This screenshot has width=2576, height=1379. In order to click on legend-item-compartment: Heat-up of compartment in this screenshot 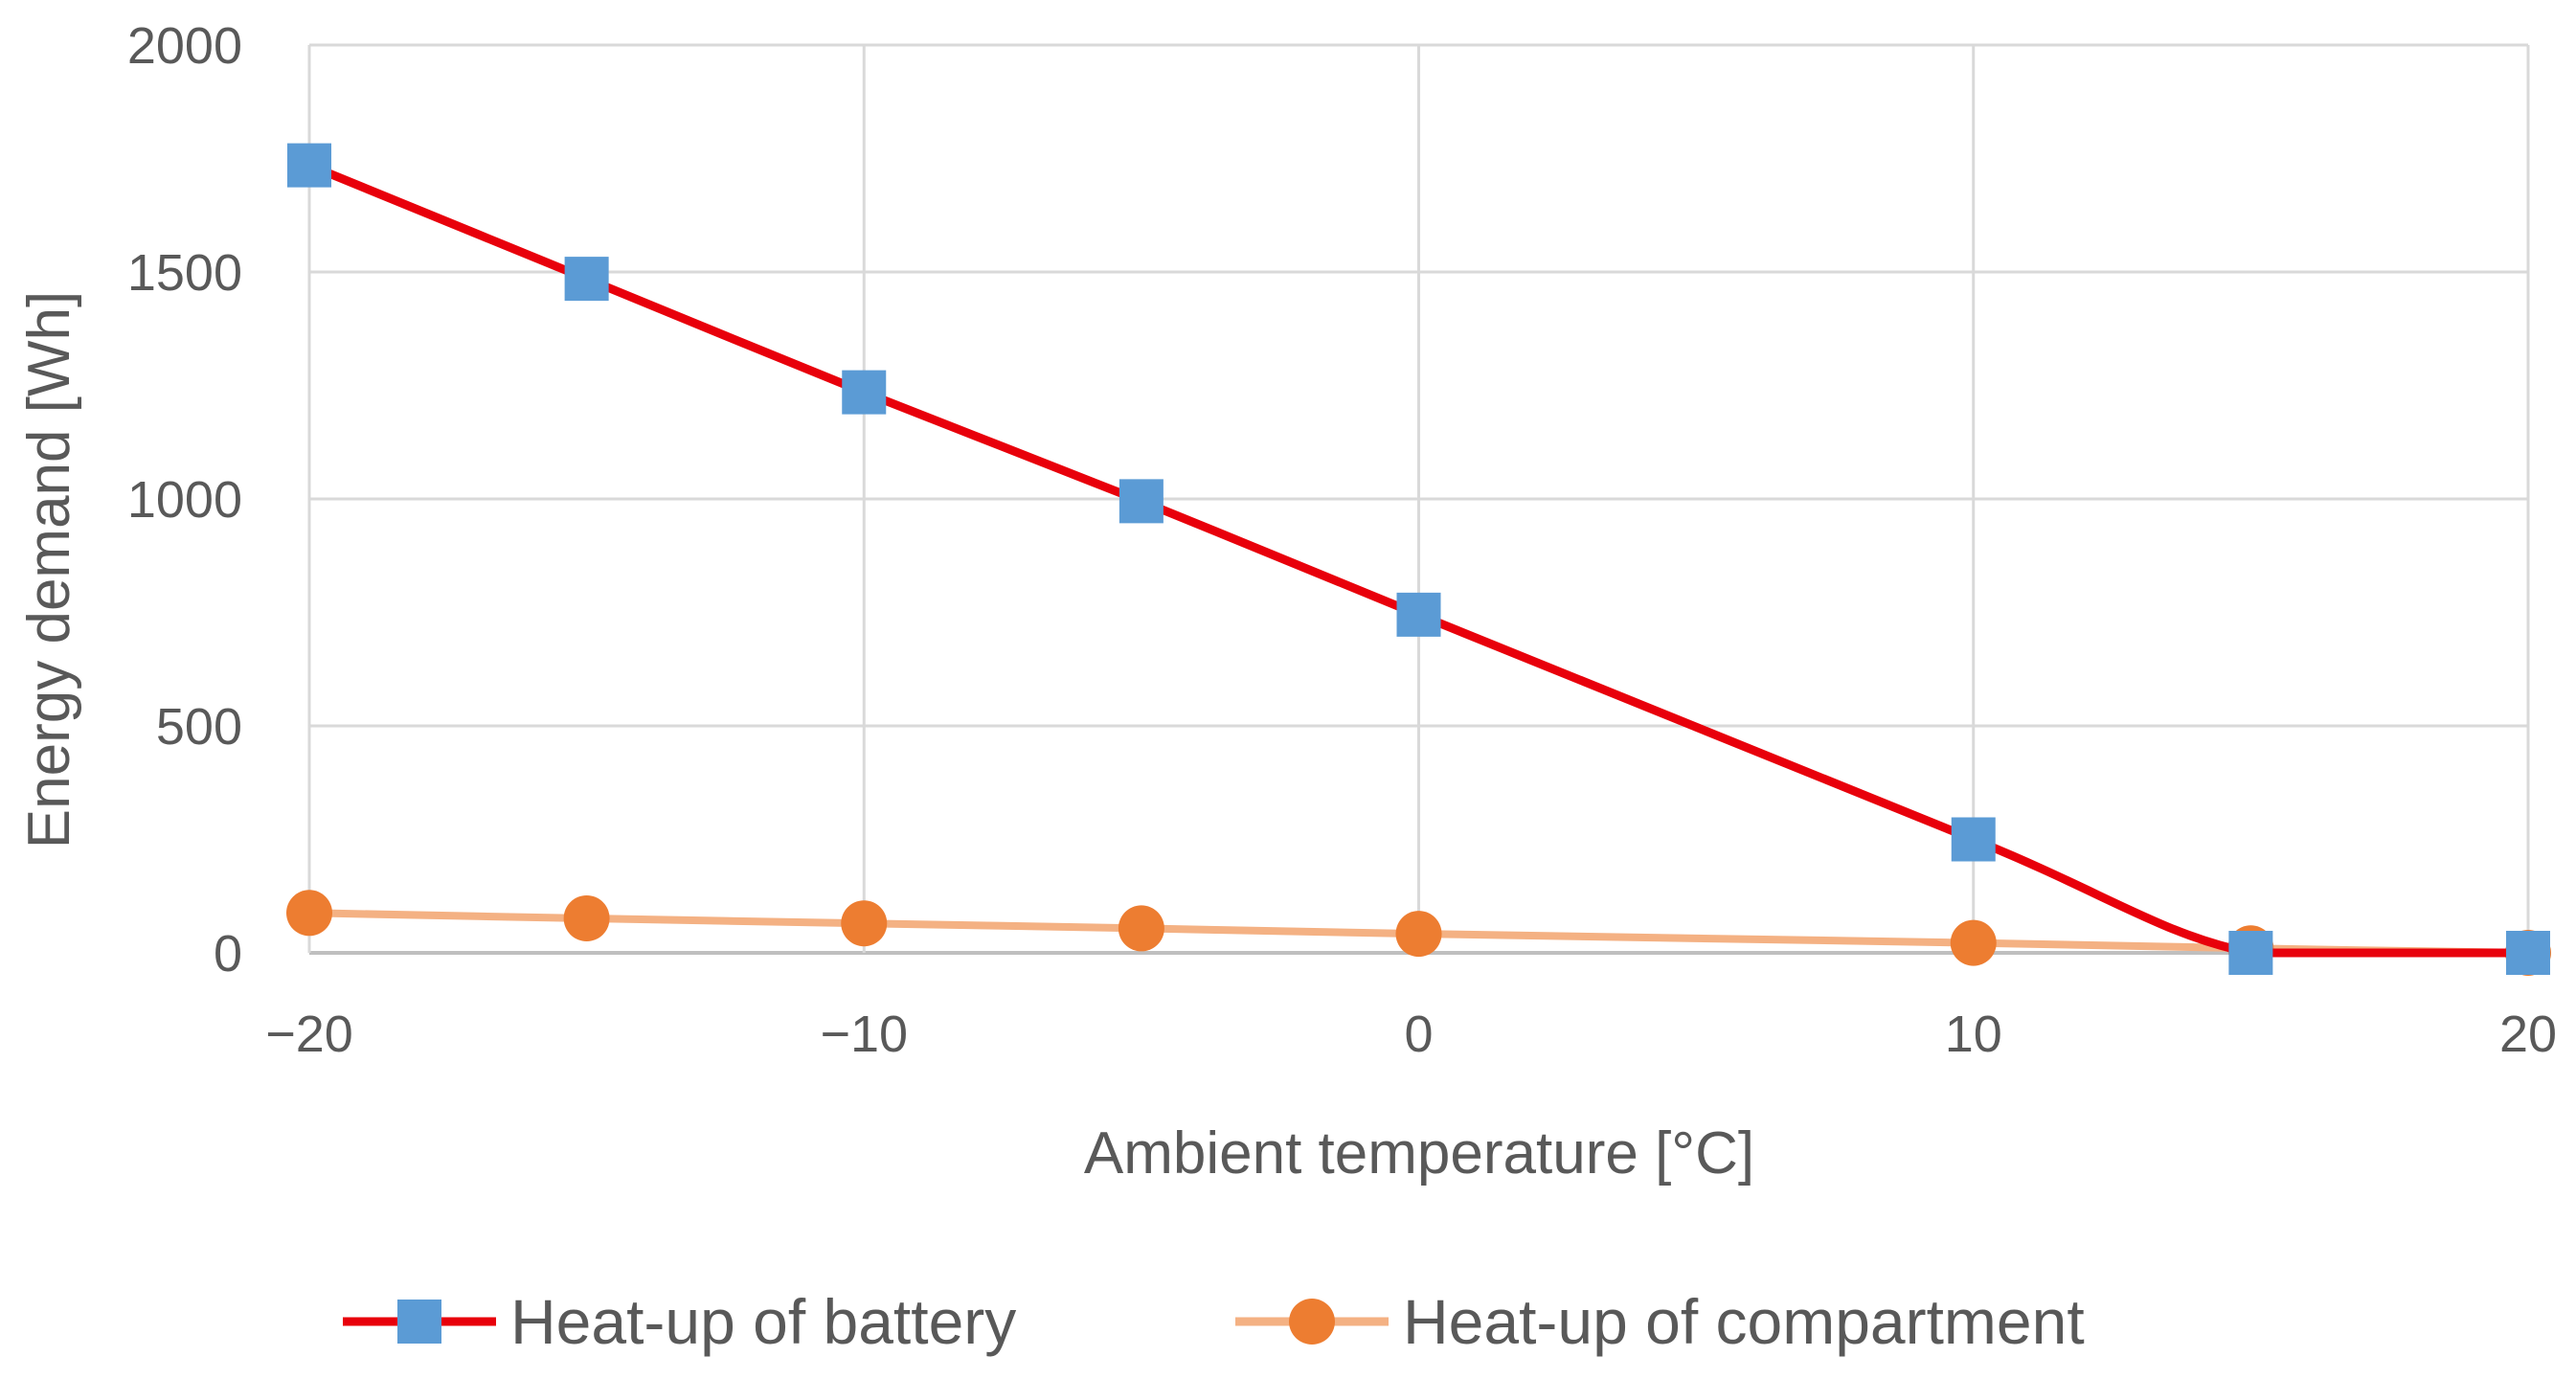, I will do `click(1660, 1321)`.